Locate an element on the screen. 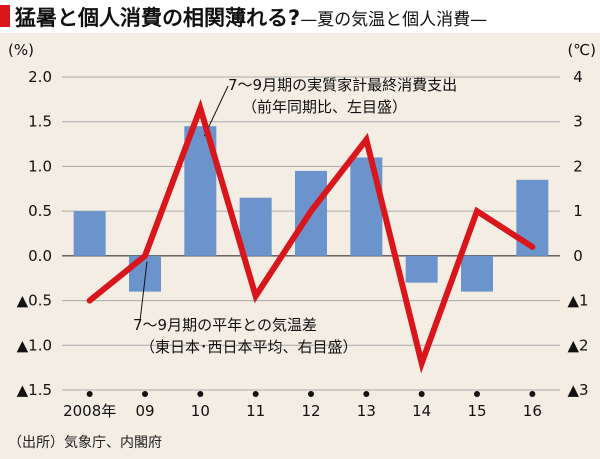  left-tick-label: ▲0.5 is located at coordinates (34, 301).